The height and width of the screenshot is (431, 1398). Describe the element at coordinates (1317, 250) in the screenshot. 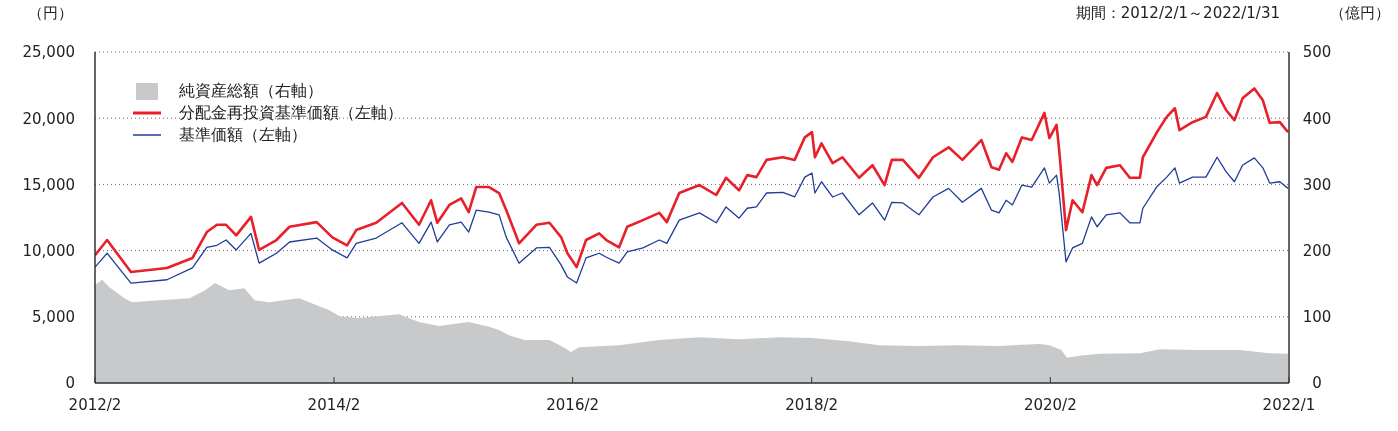

I see `y2-tick-label: 200` at that location.